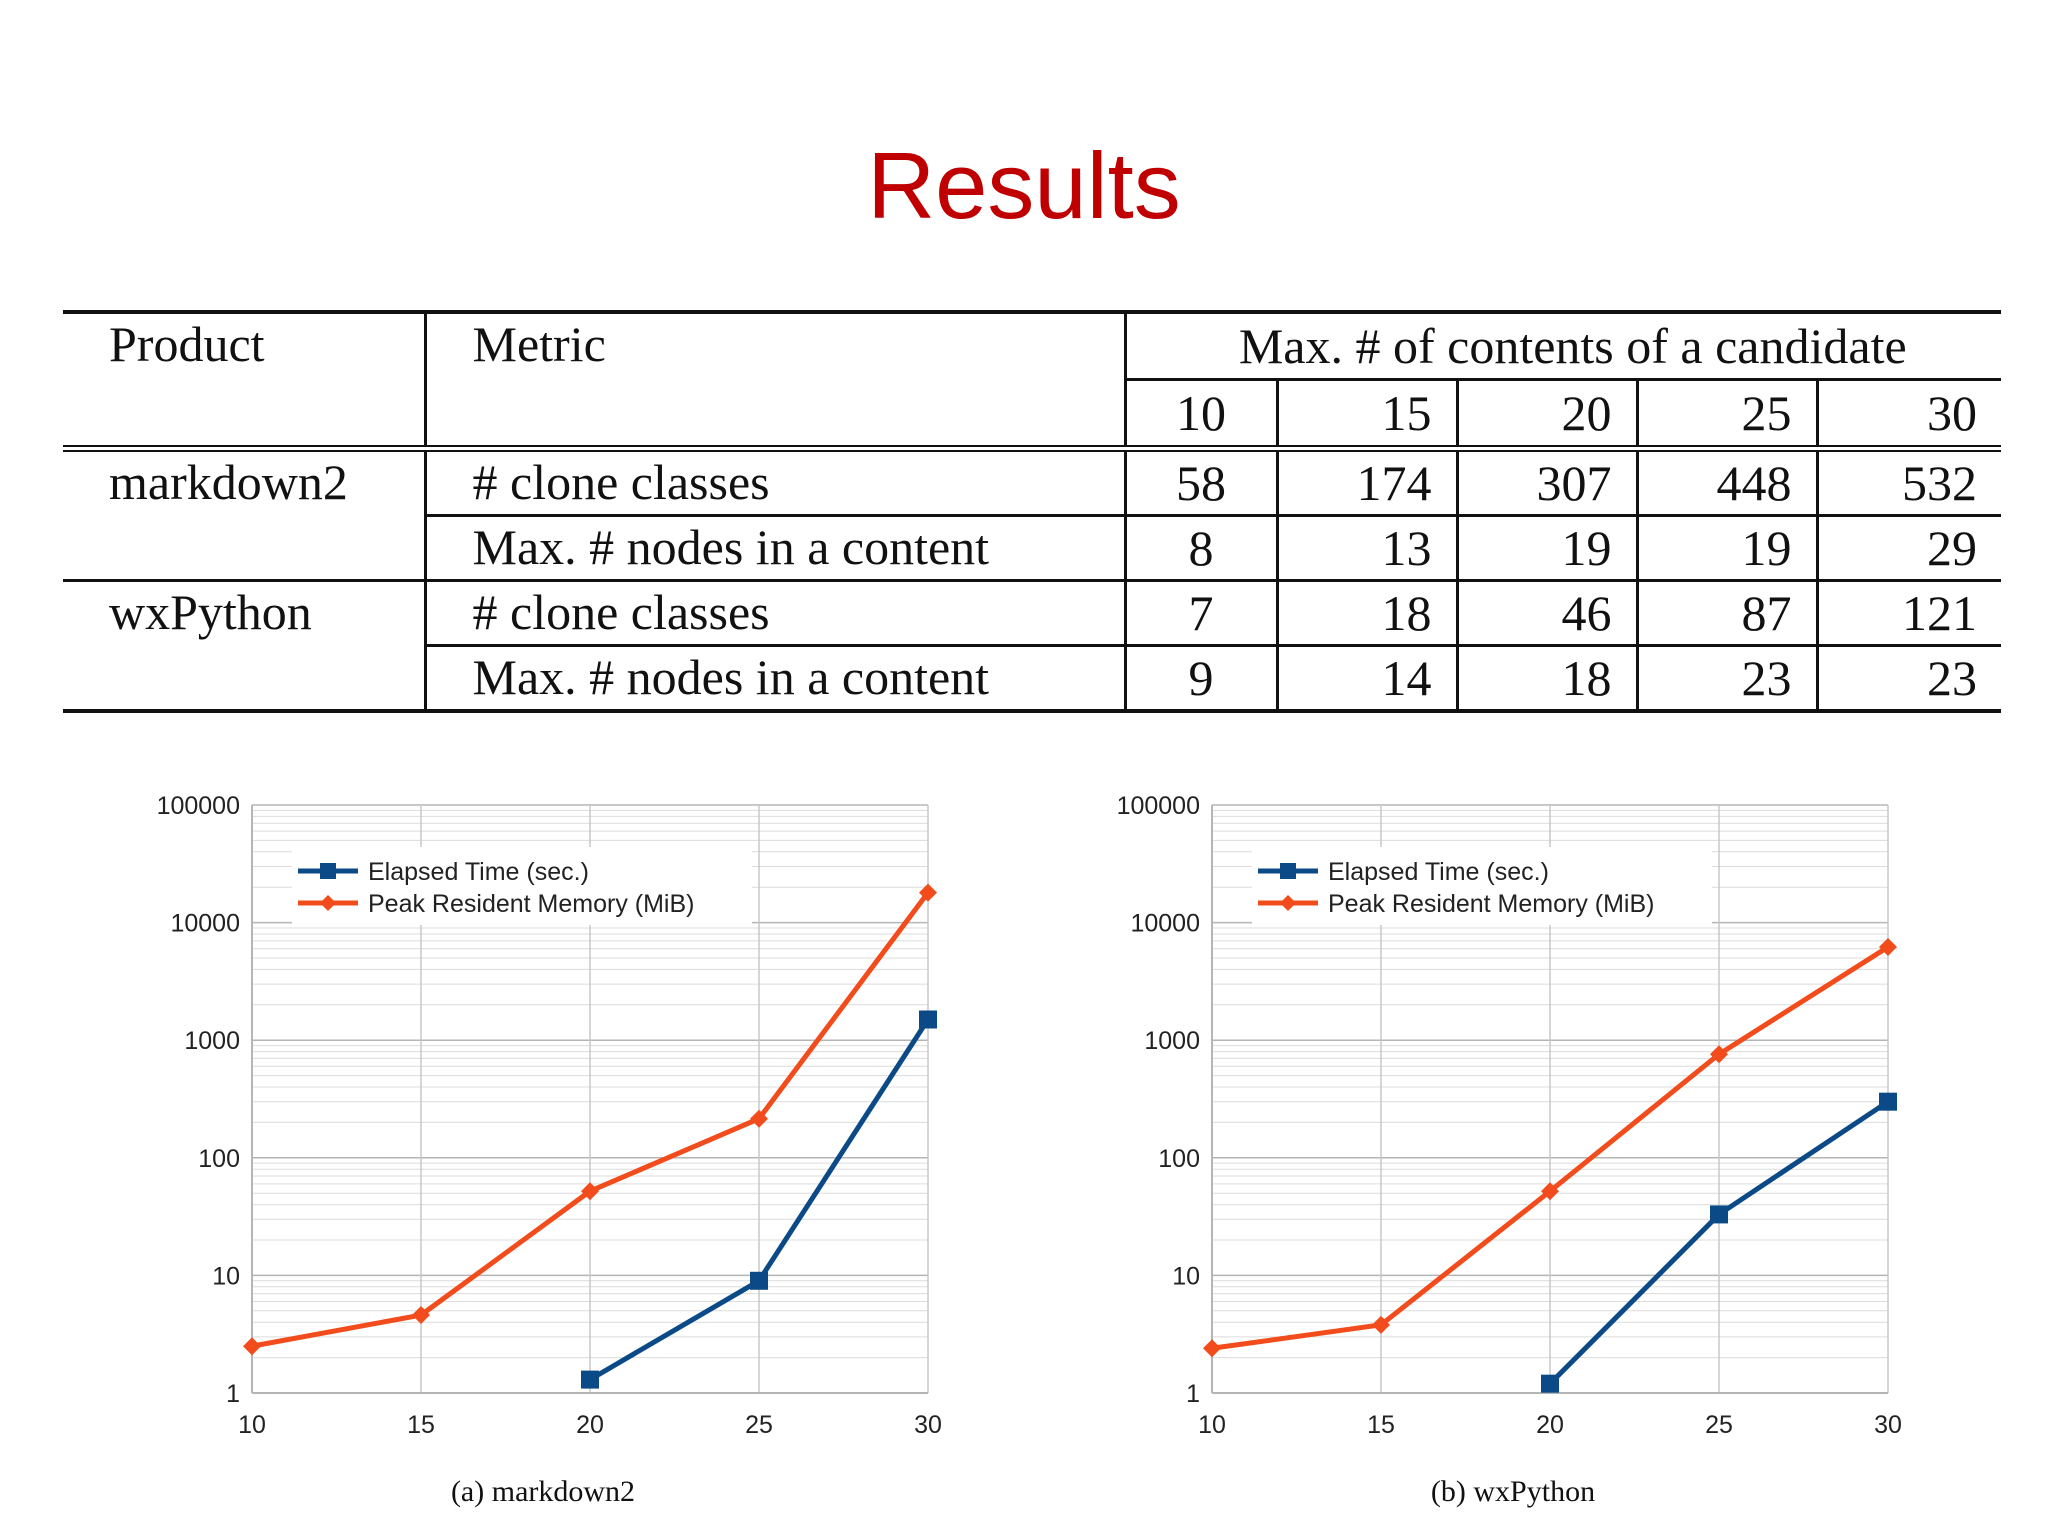  Describe the element at coordinates (244, 380) in the screenshot. I see `header-product: Product` at that location.